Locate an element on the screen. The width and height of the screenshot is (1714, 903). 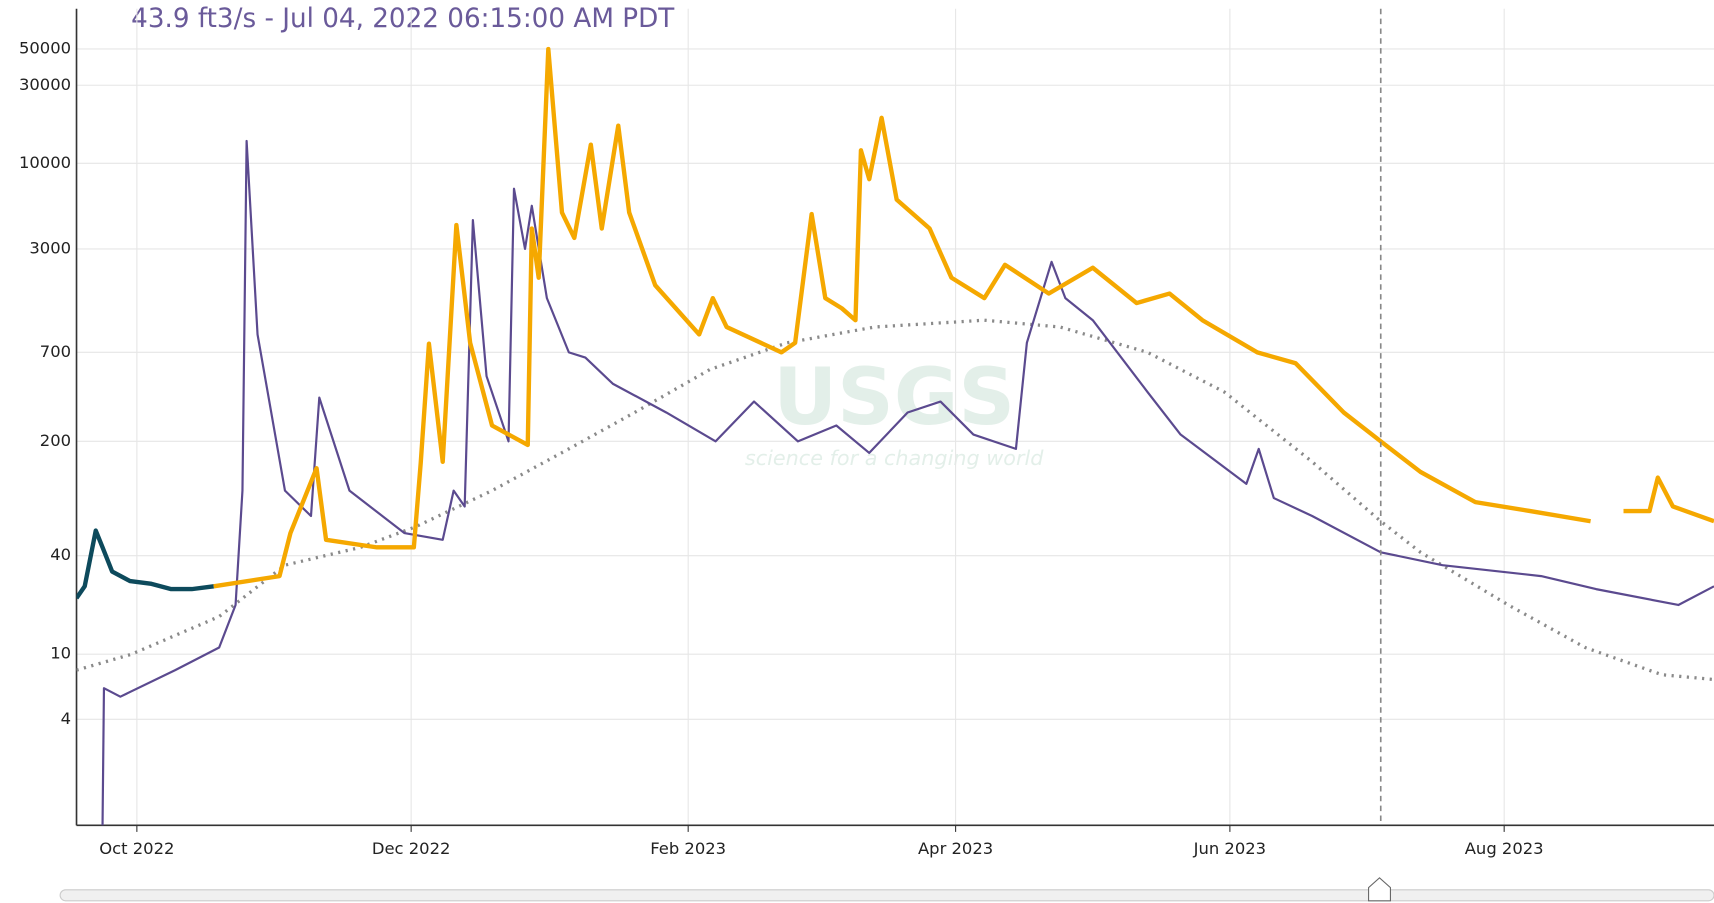
watermark: USGS is located at coordinates (894, 397).